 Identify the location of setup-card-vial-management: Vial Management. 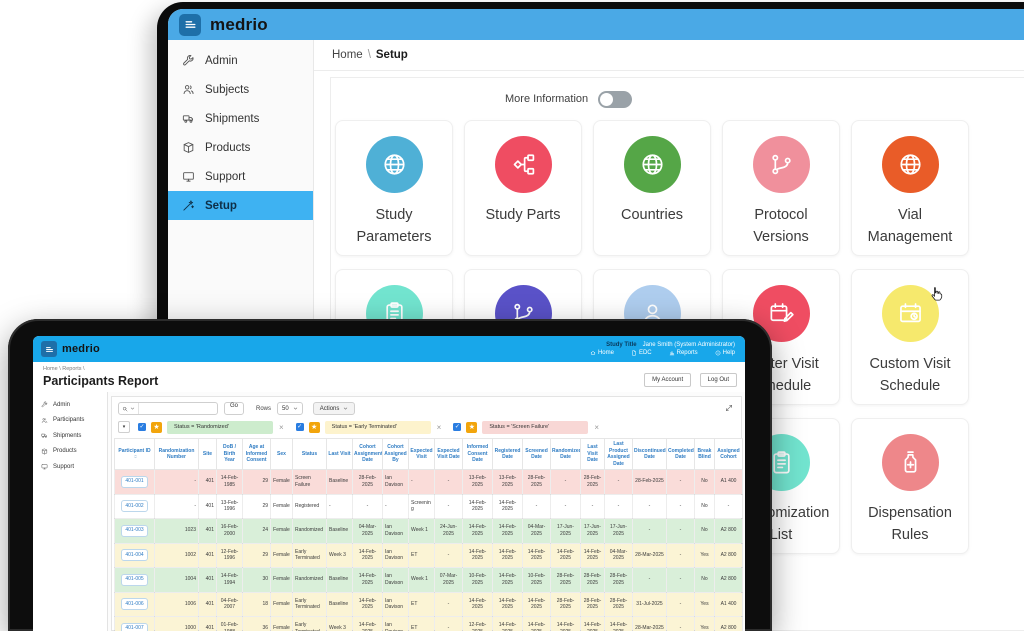
(910, 188).